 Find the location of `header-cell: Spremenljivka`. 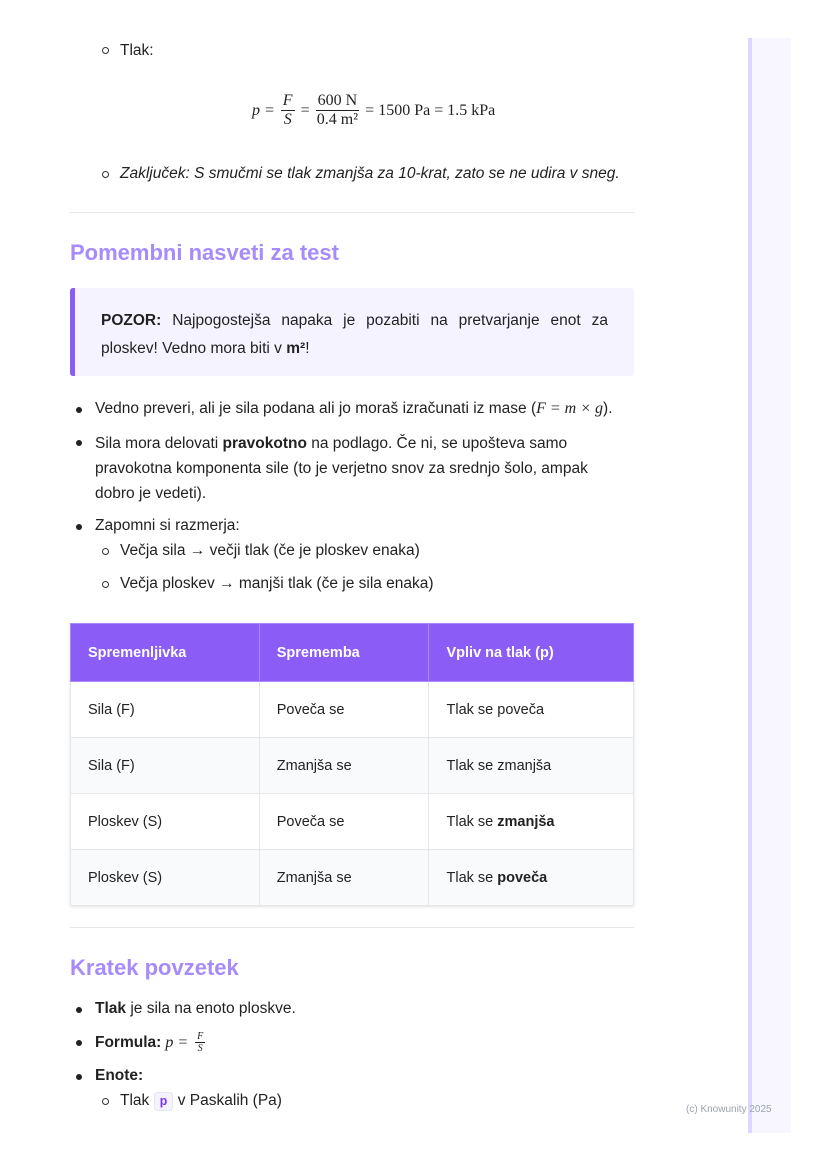

header-cell: Spremenljivka is located at coordinates (165, 652).